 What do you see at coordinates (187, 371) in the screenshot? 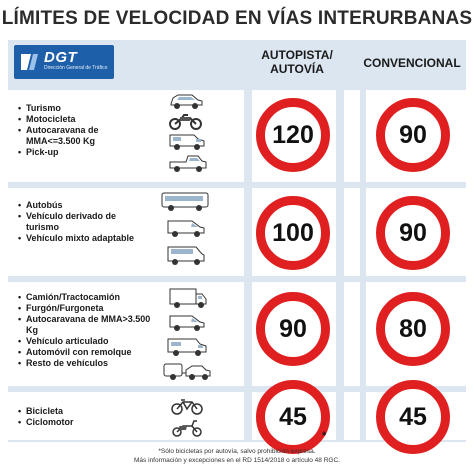
I see `trailer-icon` at bounding box center [187, 371].